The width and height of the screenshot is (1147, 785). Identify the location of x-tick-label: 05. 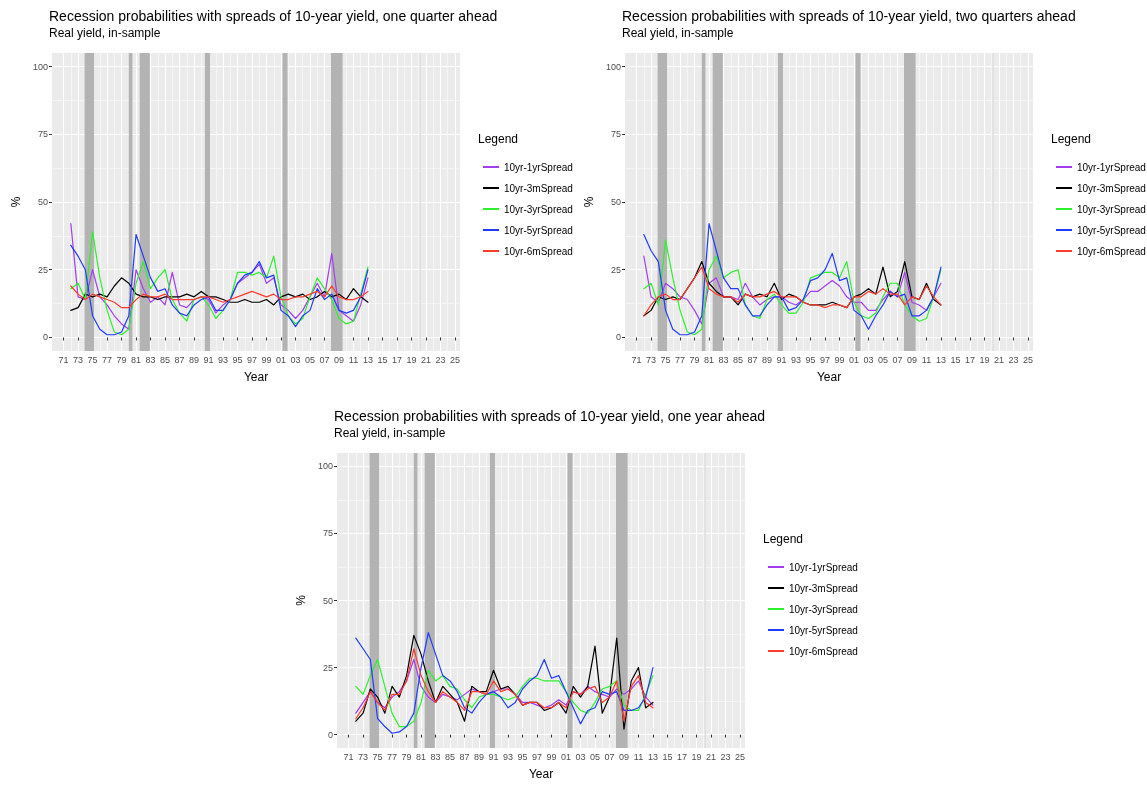
(309, 359).